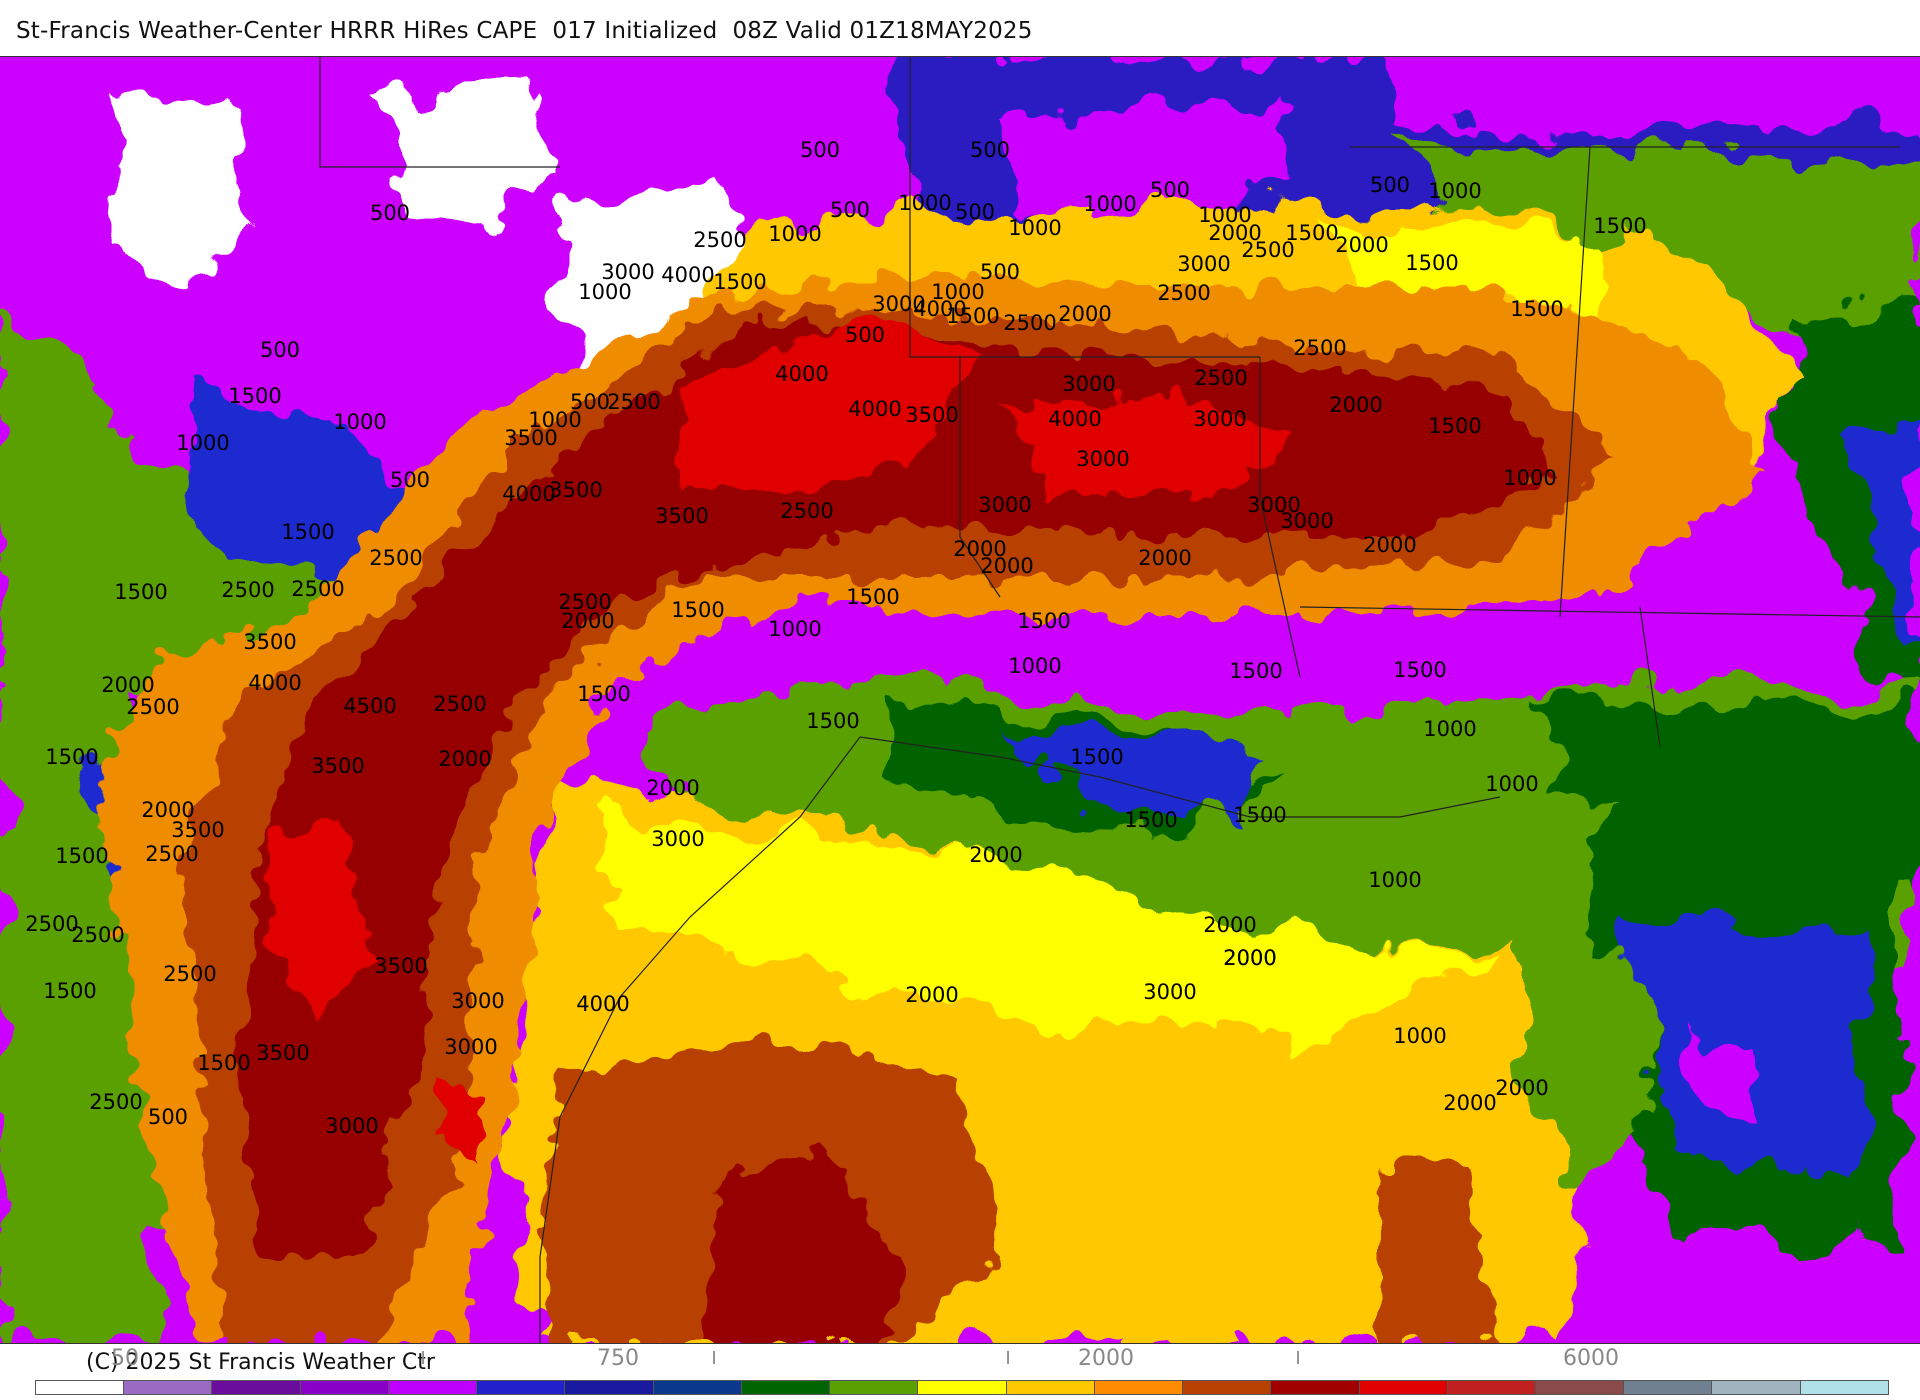 This screenshot has height=1400, width=1920. Describe the element at coordinates (1590, 1057) in the screenshot. I see `region-green-gulf-east` at that location.